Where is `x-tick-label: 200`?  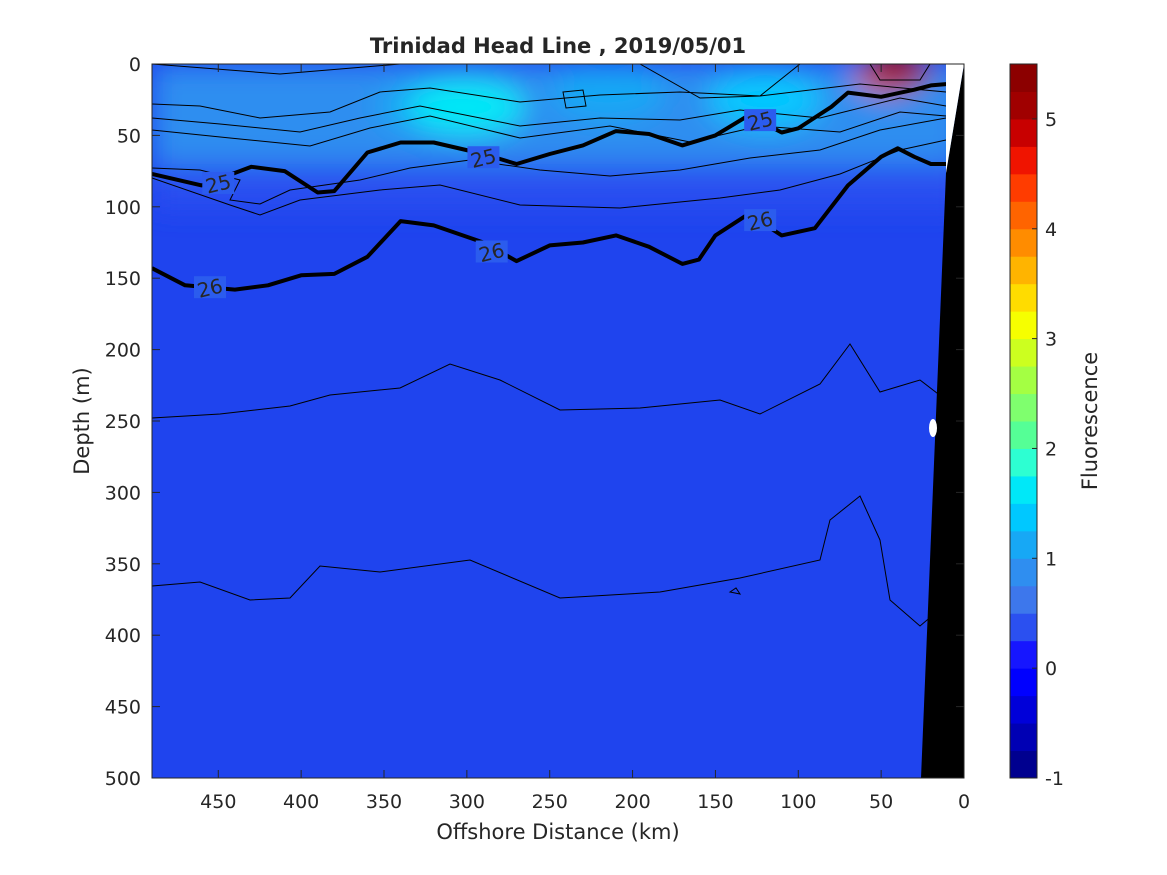 x-tick-label: 200 is located at coordinates (632, 802).